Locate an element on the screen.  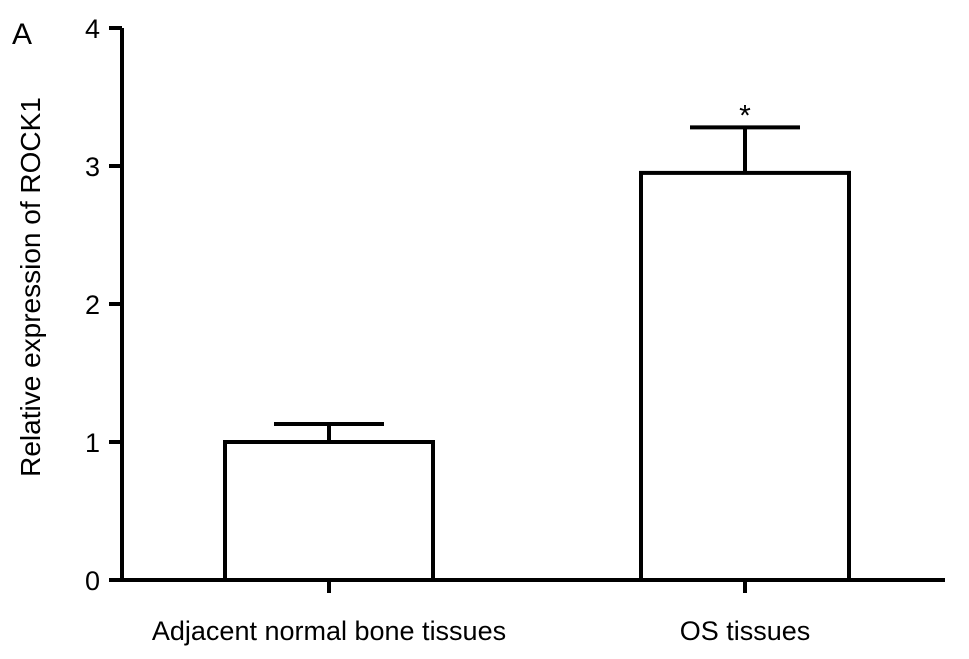
significance-annotations: * is located at coordinates (745, 115).